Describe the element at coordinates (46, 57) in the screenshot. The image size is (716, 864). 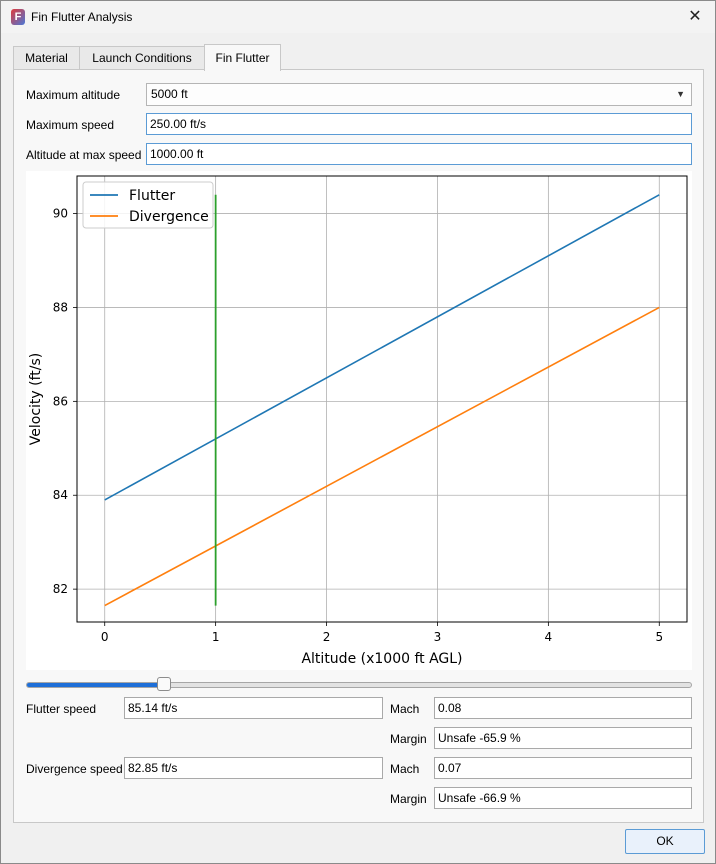
I see `tab-material: Material` at that location.